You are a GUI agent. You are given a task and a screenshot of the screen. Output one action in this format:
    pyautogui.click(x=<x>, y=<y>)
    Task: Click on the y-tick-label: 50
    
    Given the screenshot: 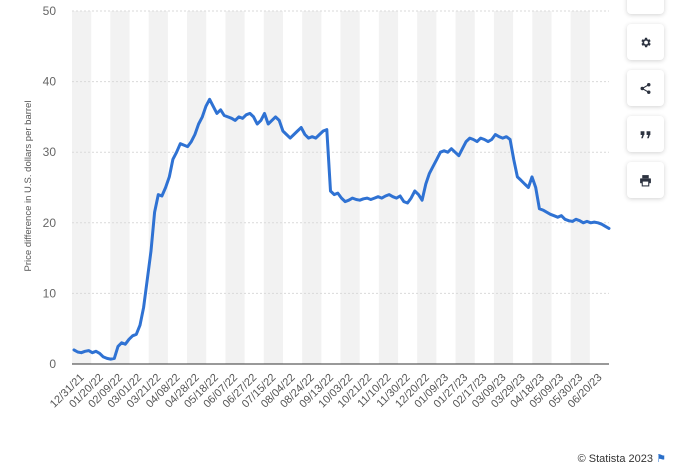 What is the action you would take?
    pyautogui.click(x=50, y=11)
    